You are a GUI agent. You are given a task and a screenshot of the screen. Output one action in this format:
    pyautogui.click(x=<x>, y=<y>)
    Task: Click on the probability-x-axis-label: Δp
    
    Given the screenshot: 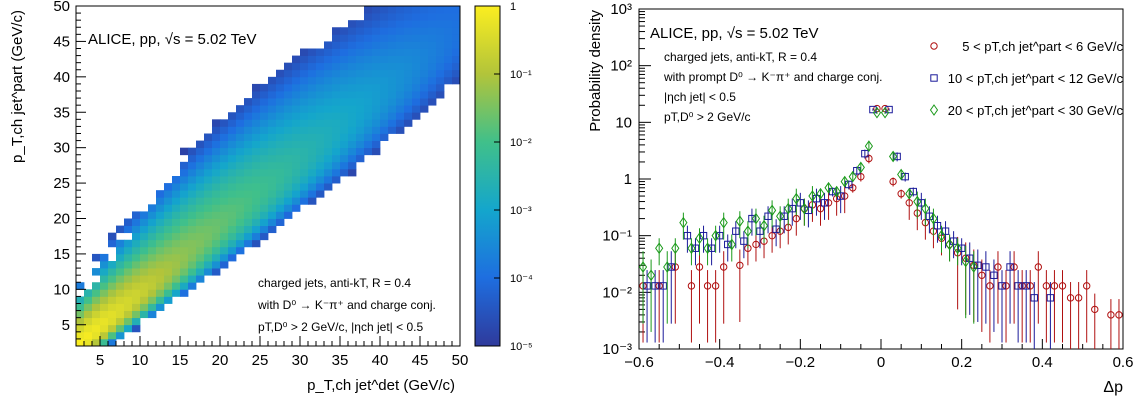 What is the action you would take?
    pyautogui.click(x=1113, y=387)
    